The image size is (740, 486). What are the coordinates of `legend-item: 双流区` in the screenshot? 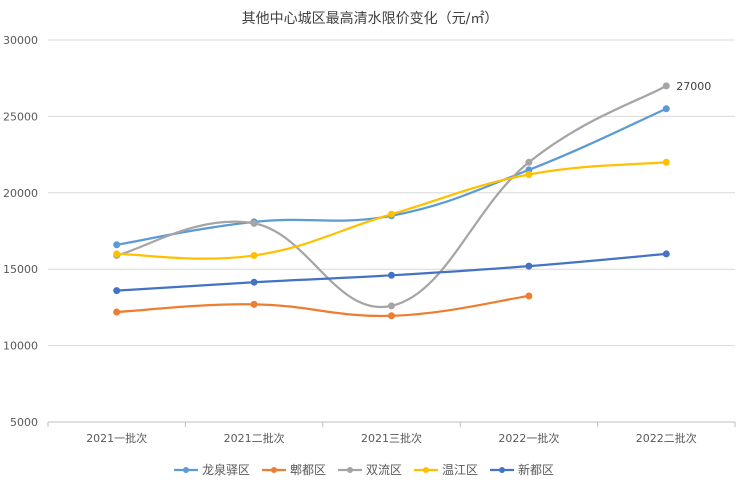 It's located at (370, 470).